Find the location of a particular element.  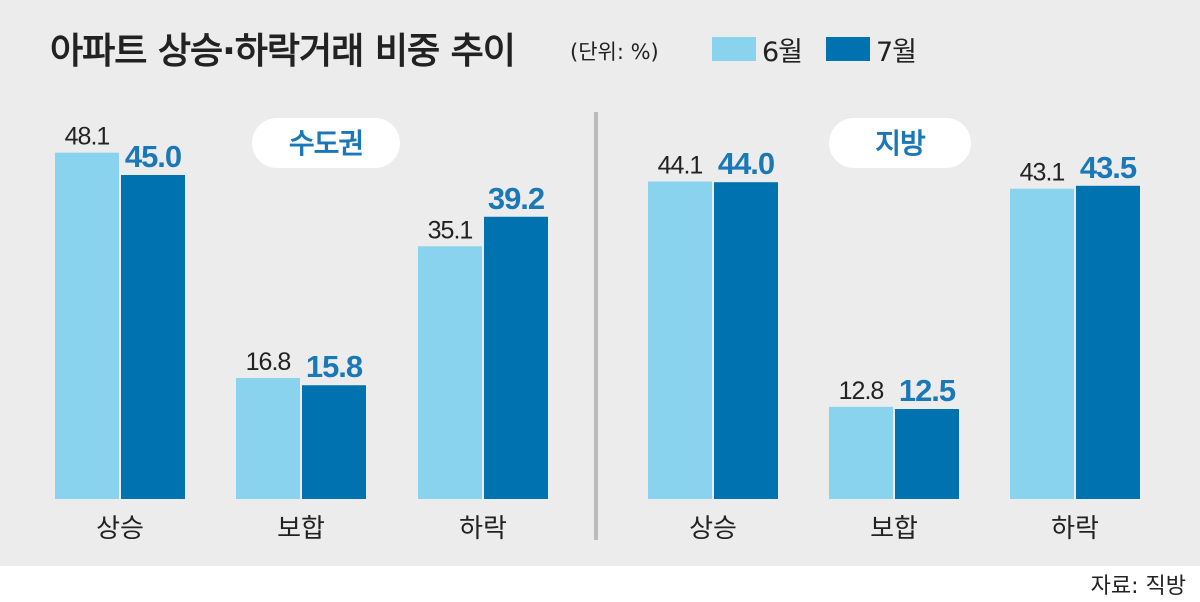

data-label-capital-1-june: 16.8 is located at coordinates (268, 362).